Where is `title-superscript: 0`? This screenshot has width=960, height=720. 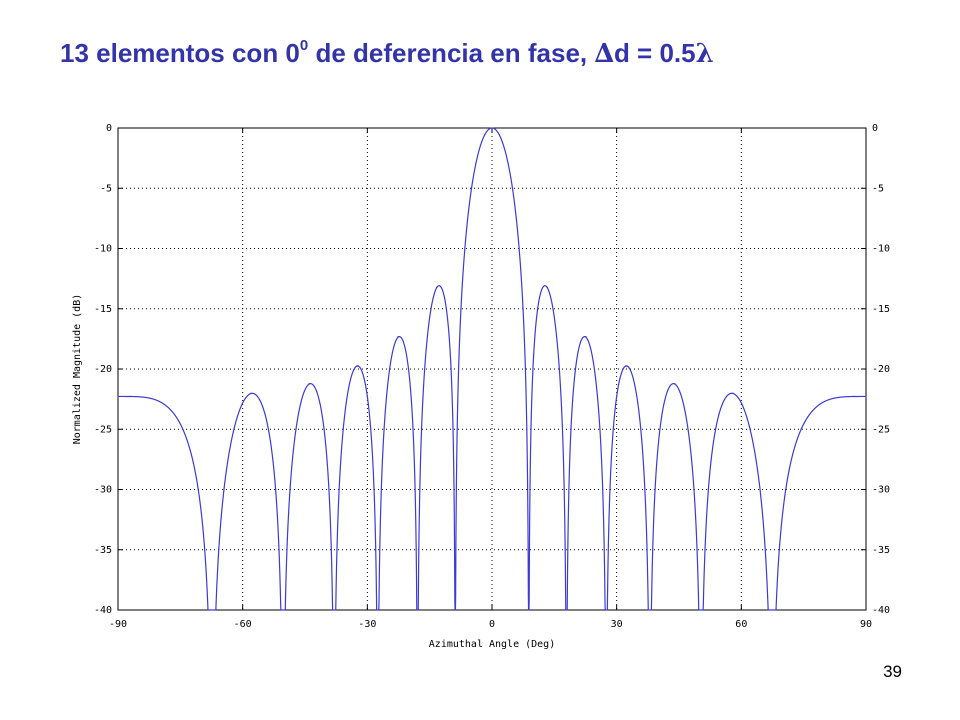 title-superscript: 0 is located at coordinates (304, 45).